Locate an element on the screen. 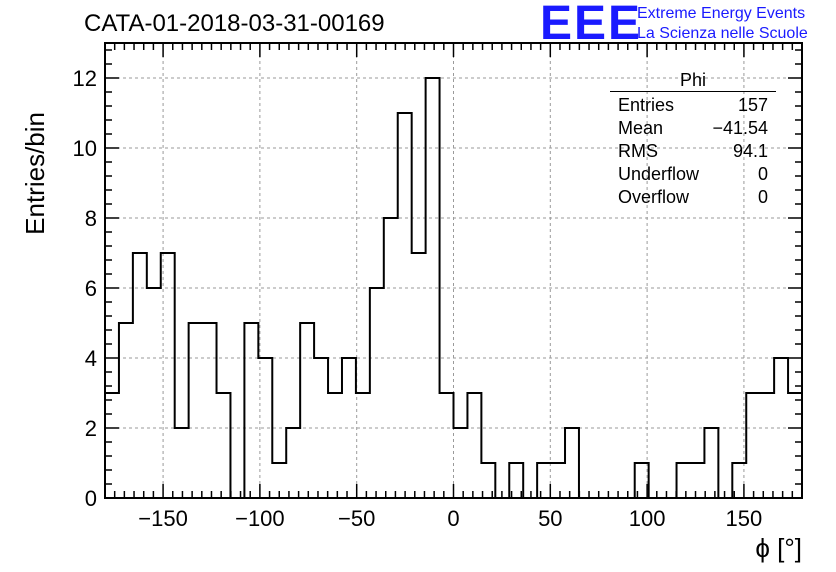 The width and height of the screenshot is (836, 572). stats-row-entries: Entries 157 is located at coordinates (693, 105).